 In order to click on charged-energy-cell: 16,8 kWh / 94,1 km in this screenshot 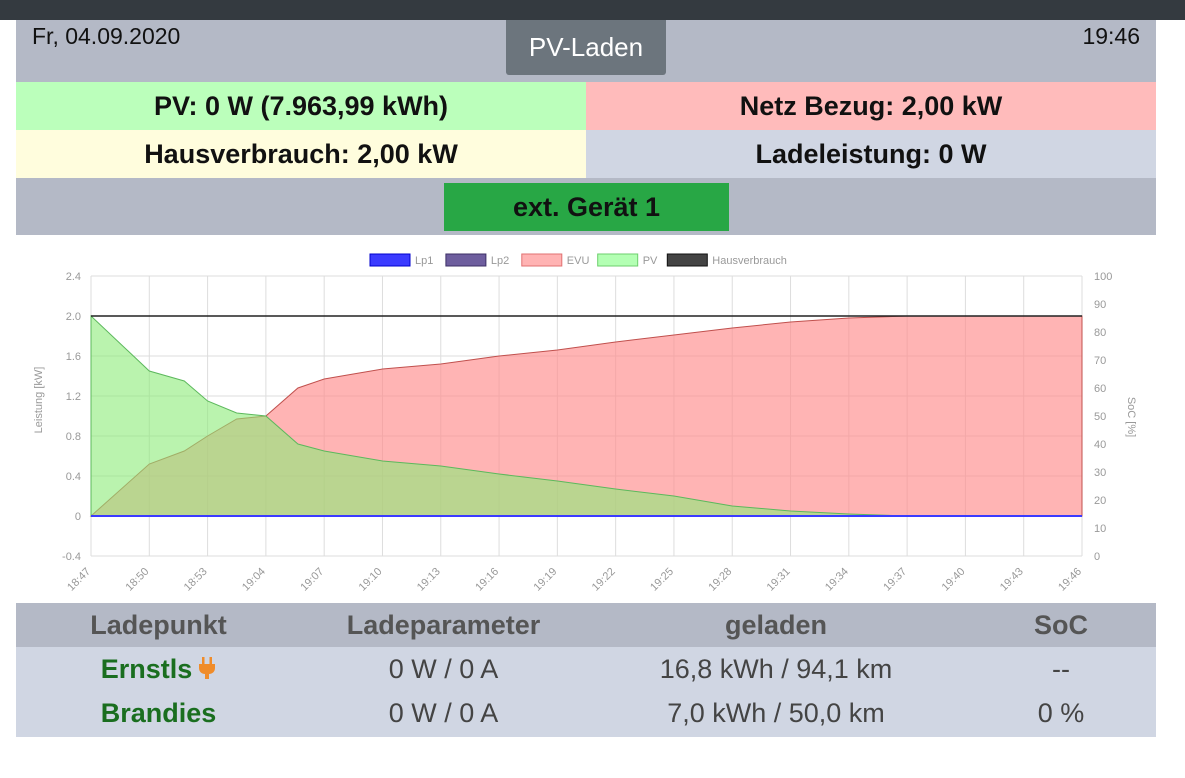, I will do `click(776, 669)`.